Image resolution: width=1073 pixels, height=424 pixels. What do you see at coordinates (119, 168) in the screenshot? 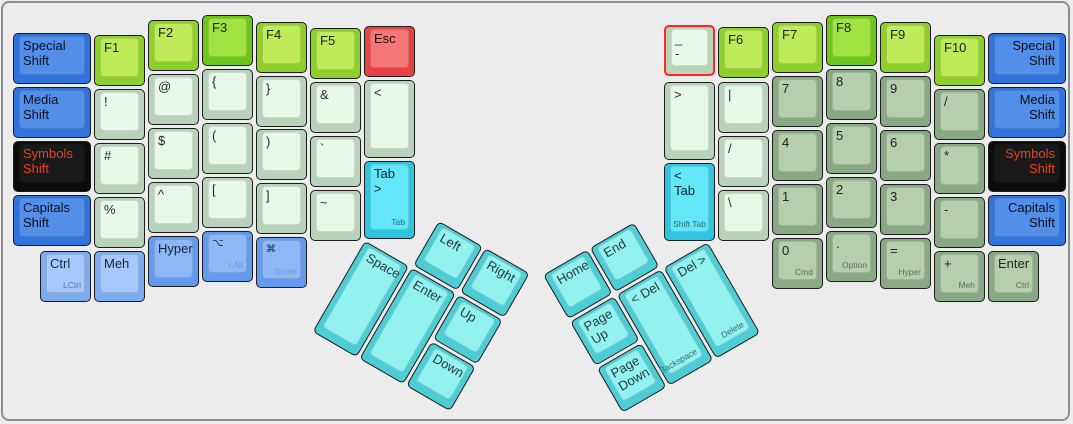
I see `key-hash: #` at bounding box center [119, 168].